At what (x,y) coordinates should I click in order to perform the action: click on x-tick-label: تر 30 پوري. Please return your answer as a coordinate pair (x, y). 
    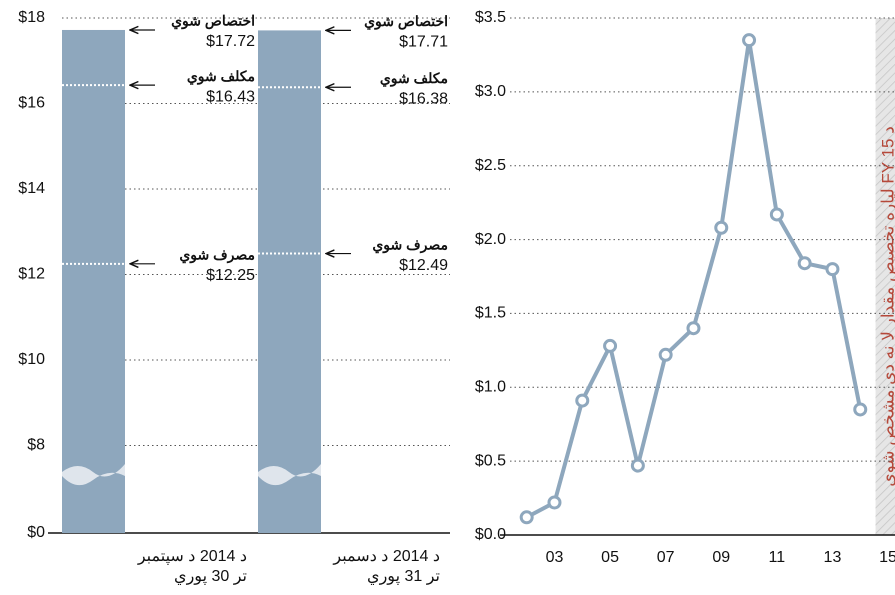
    Looking at the image, I should click on (210, 576).